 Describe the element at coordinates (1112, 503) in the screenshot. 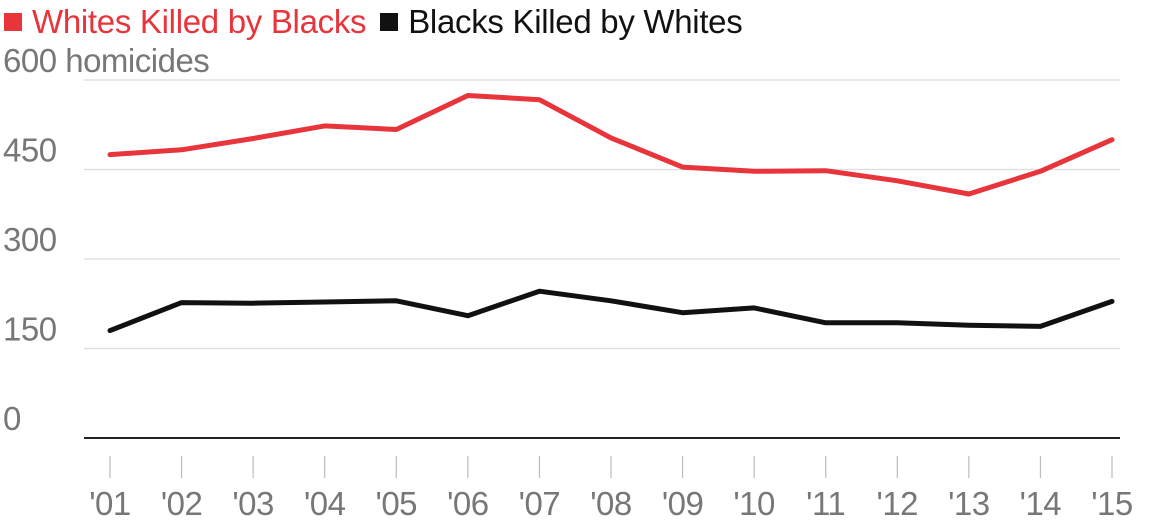

I see `x-tick-label: '15` at that location.